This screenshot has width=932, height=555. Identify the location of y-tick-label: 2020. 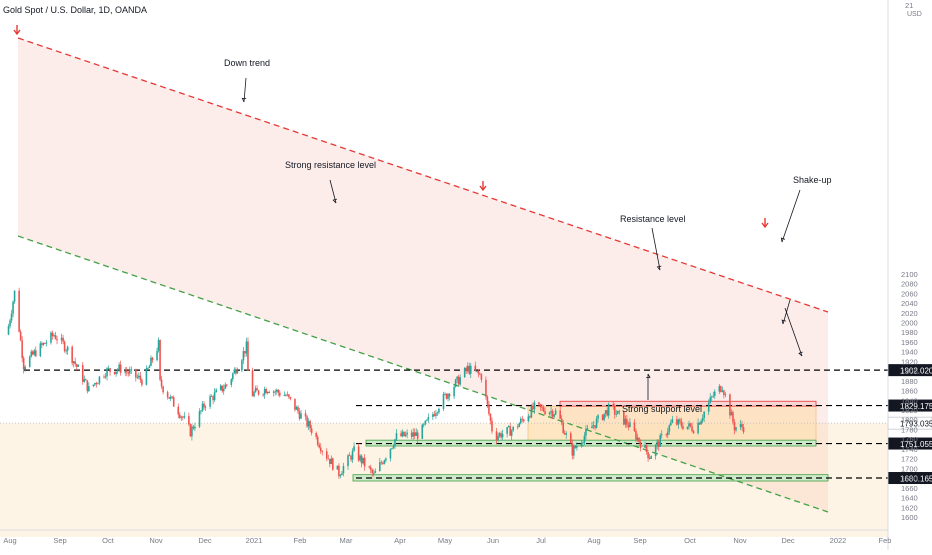
(909, 313).